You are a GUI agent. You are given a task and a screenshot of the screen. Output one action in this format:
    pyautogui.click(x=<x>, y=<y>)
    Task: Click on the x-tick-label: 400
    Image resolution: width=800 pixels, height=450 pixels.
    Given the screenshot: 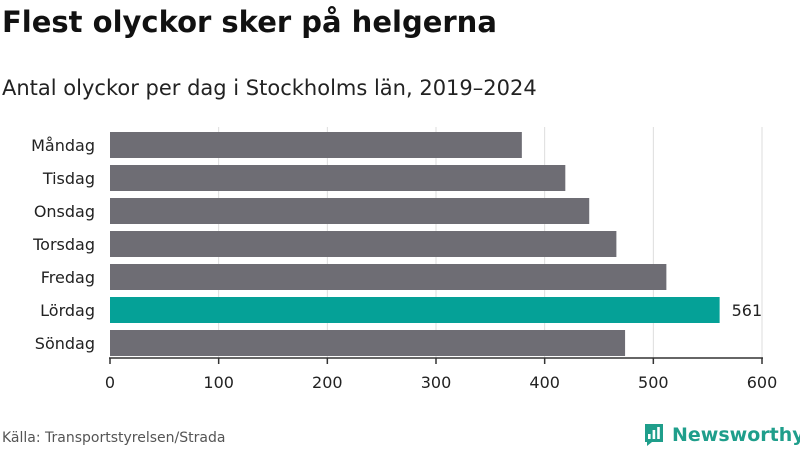 What is the action you would take?
    pyautogui.click(x=544, y=382)
    